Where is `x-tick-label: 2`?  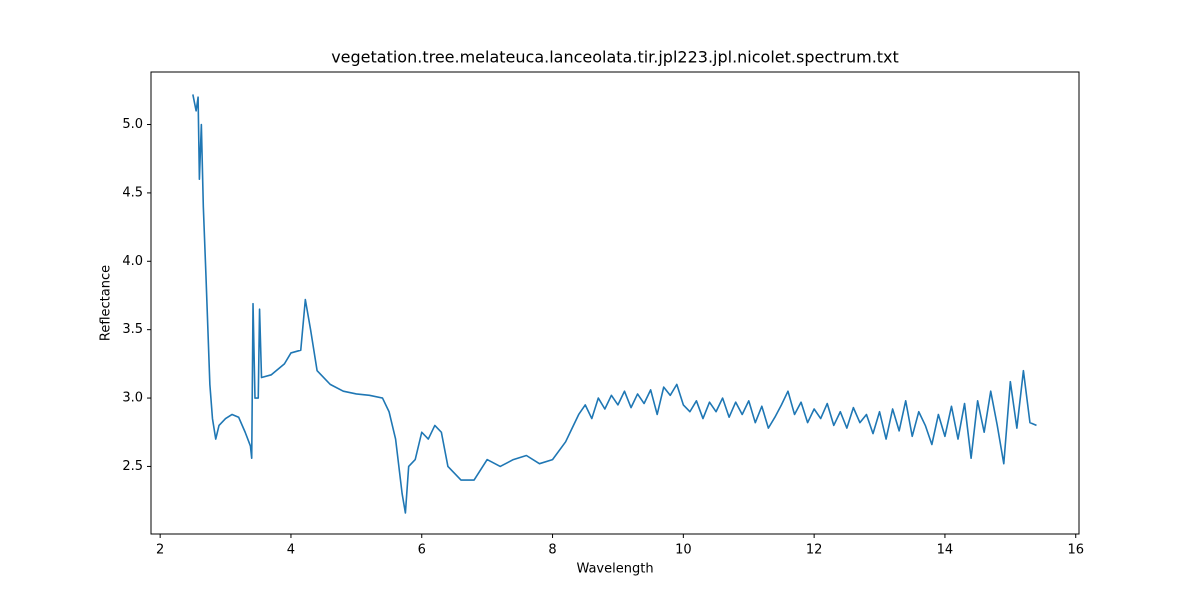 x-tick-label: 2 is located at coordinates (160, 550).